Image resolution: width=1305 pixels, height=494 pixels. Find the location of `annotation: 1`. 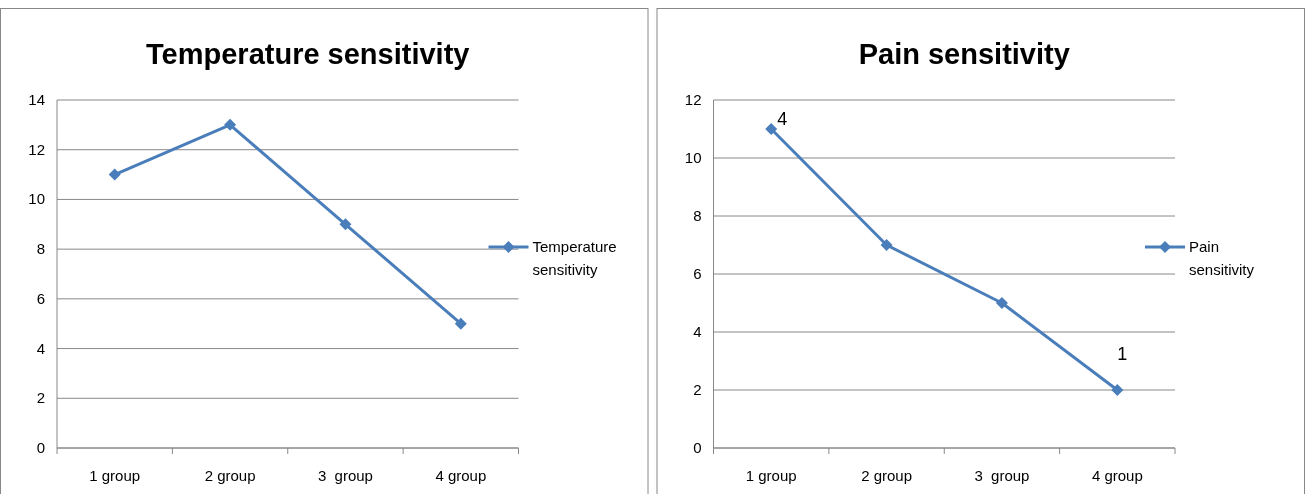

annotation: 1 is located at coordinates (1122, 354).